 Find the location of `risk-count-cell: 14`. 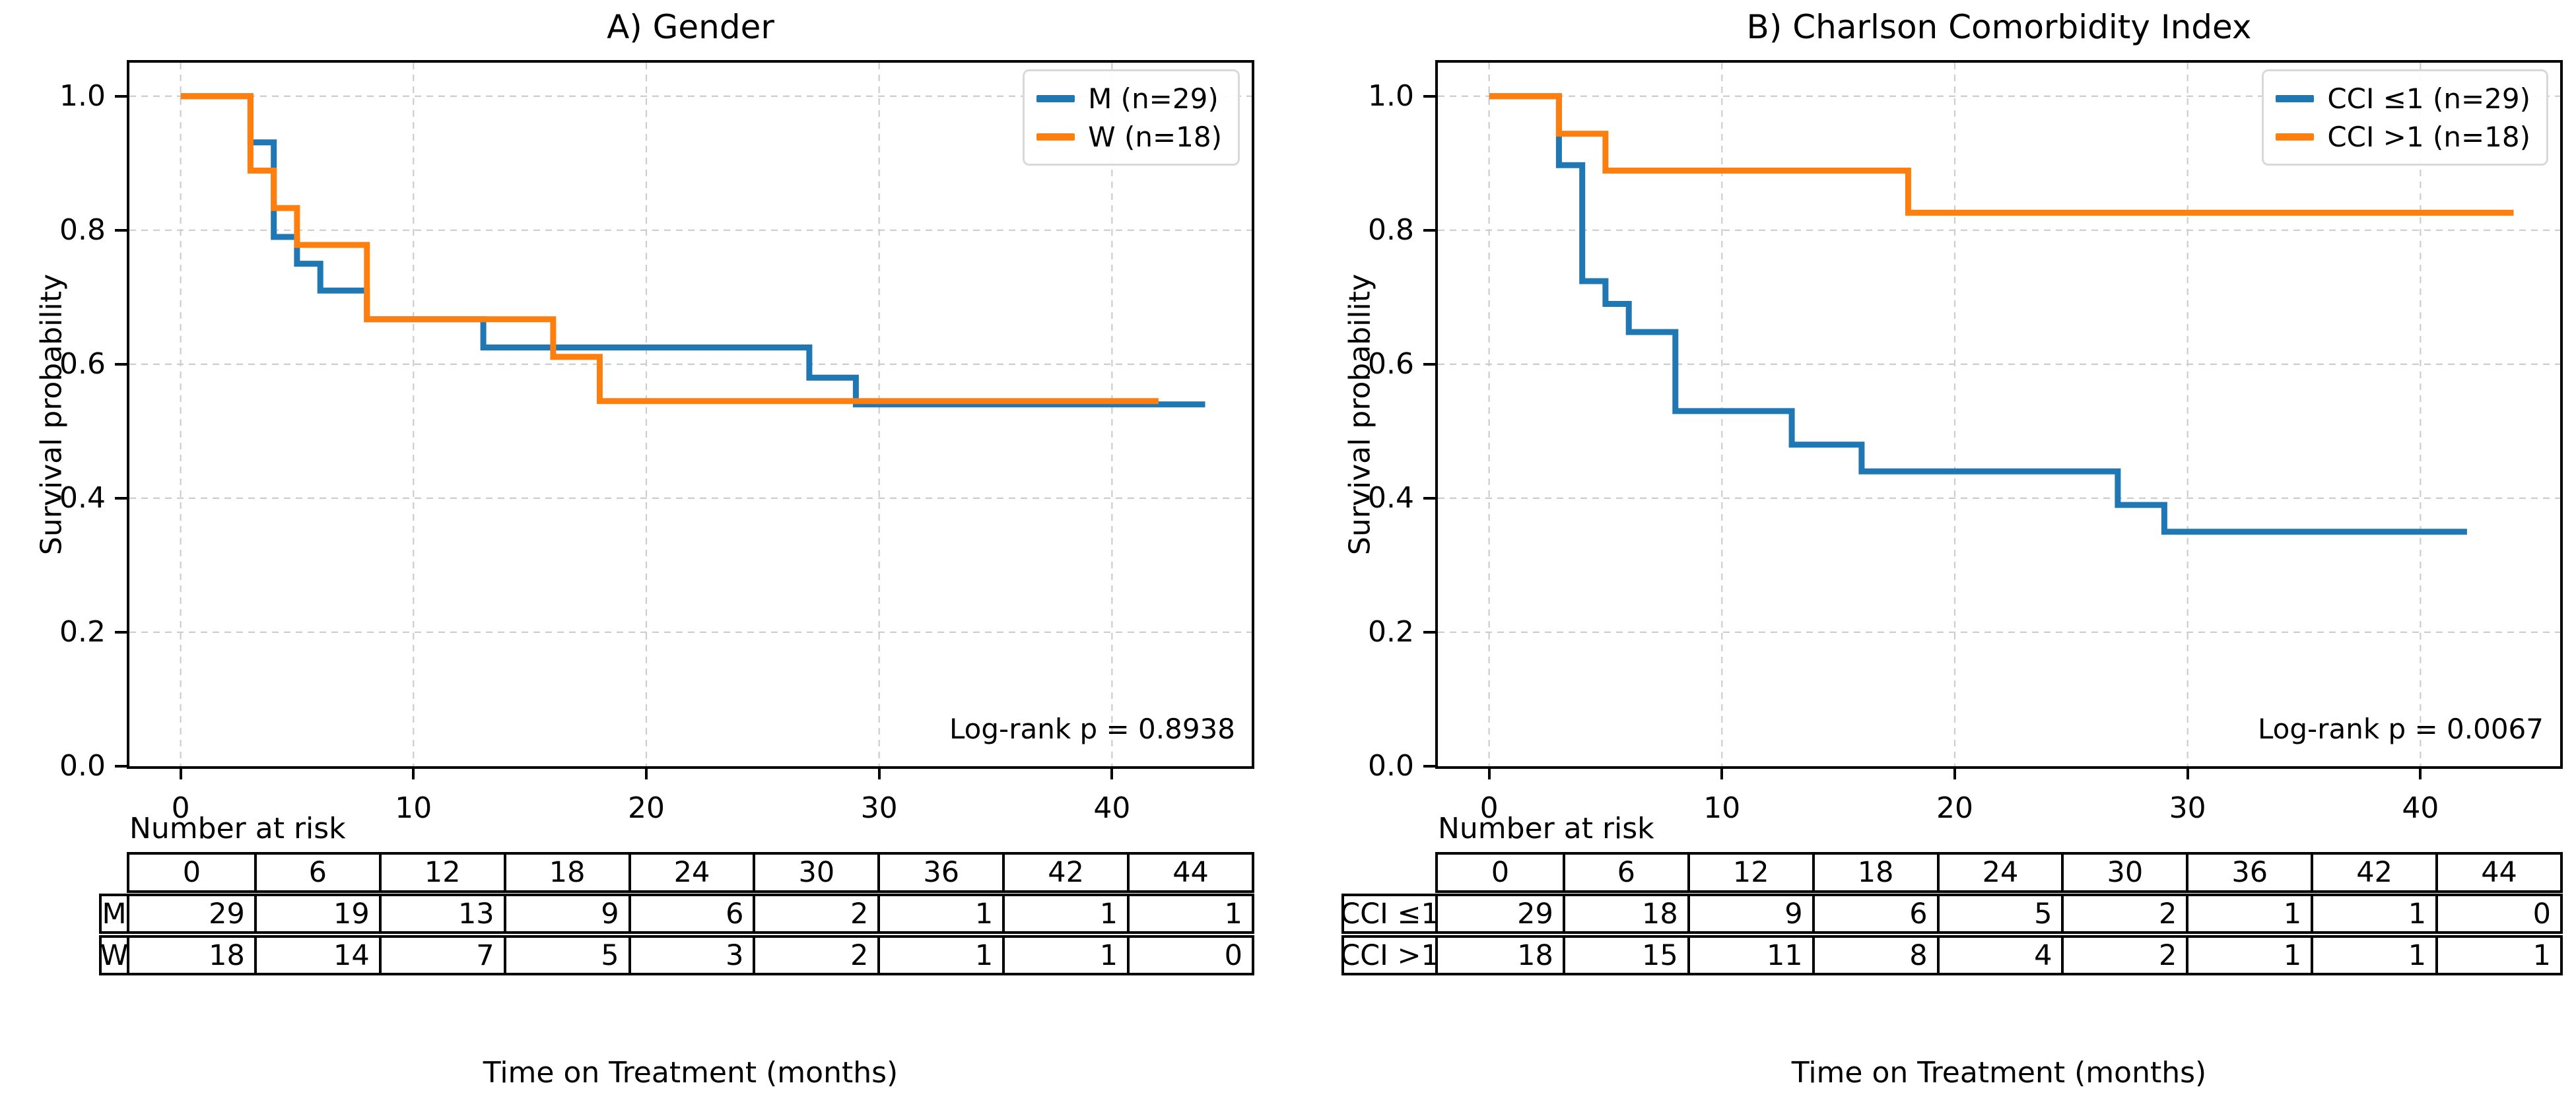

risk-count-cell: 14 is located at coordinates (317, 955).